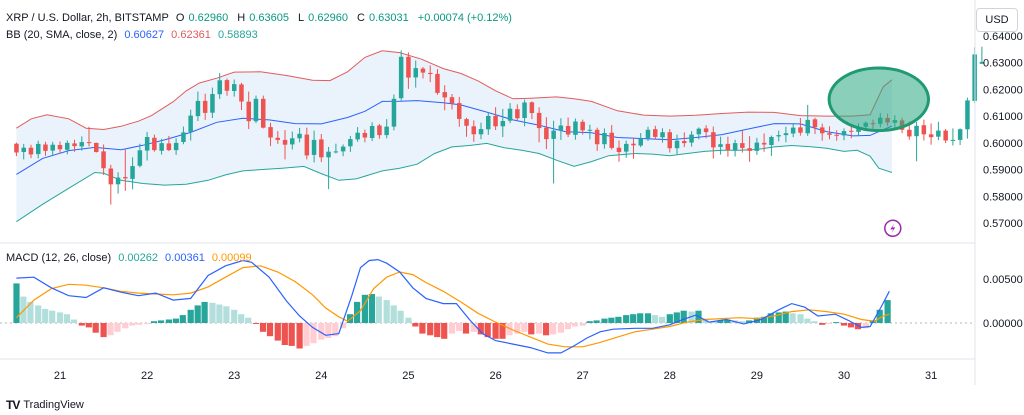  What do you see at coordinates (59, 258) in the screenshot?
I see `macd-title: MACD (12, 26, close)` at bounding box center [59, 258].